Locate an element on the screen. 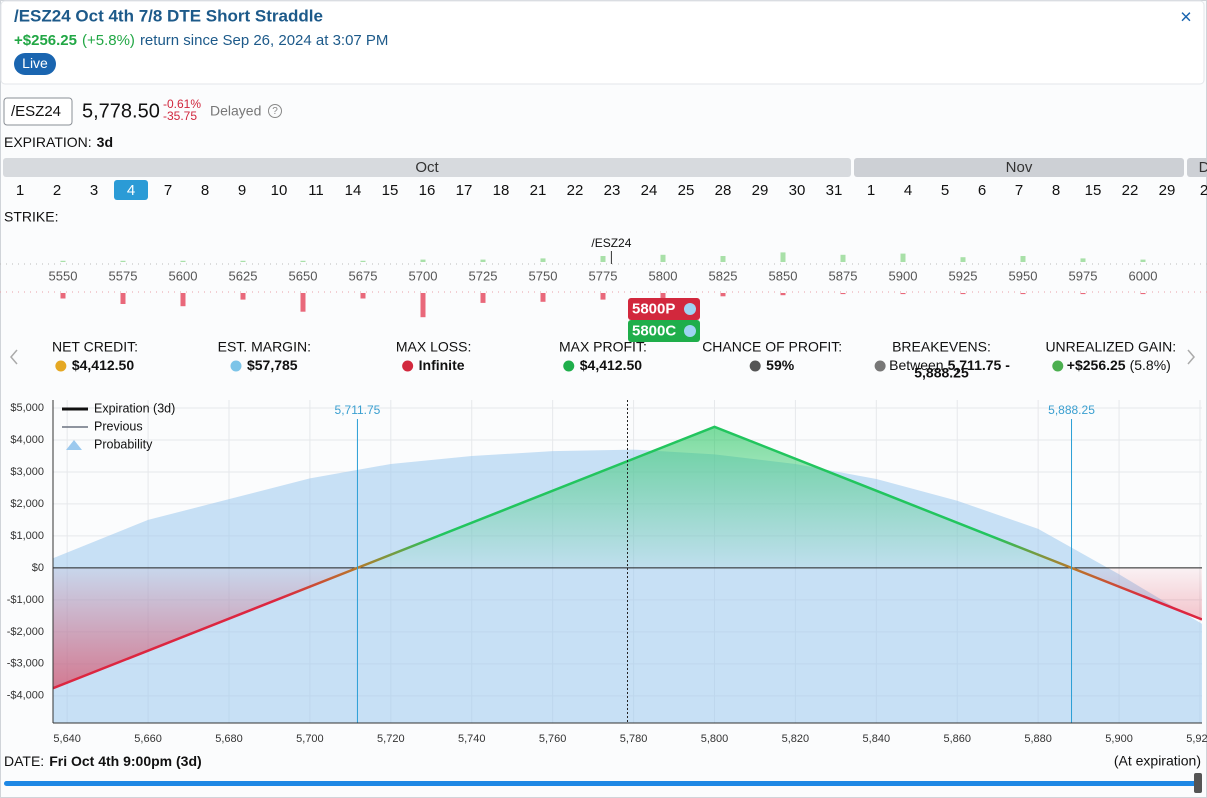 The width and height of the screenshot is (1207, 798). change-pct: -0.61% is located at coordinates (182, 104).